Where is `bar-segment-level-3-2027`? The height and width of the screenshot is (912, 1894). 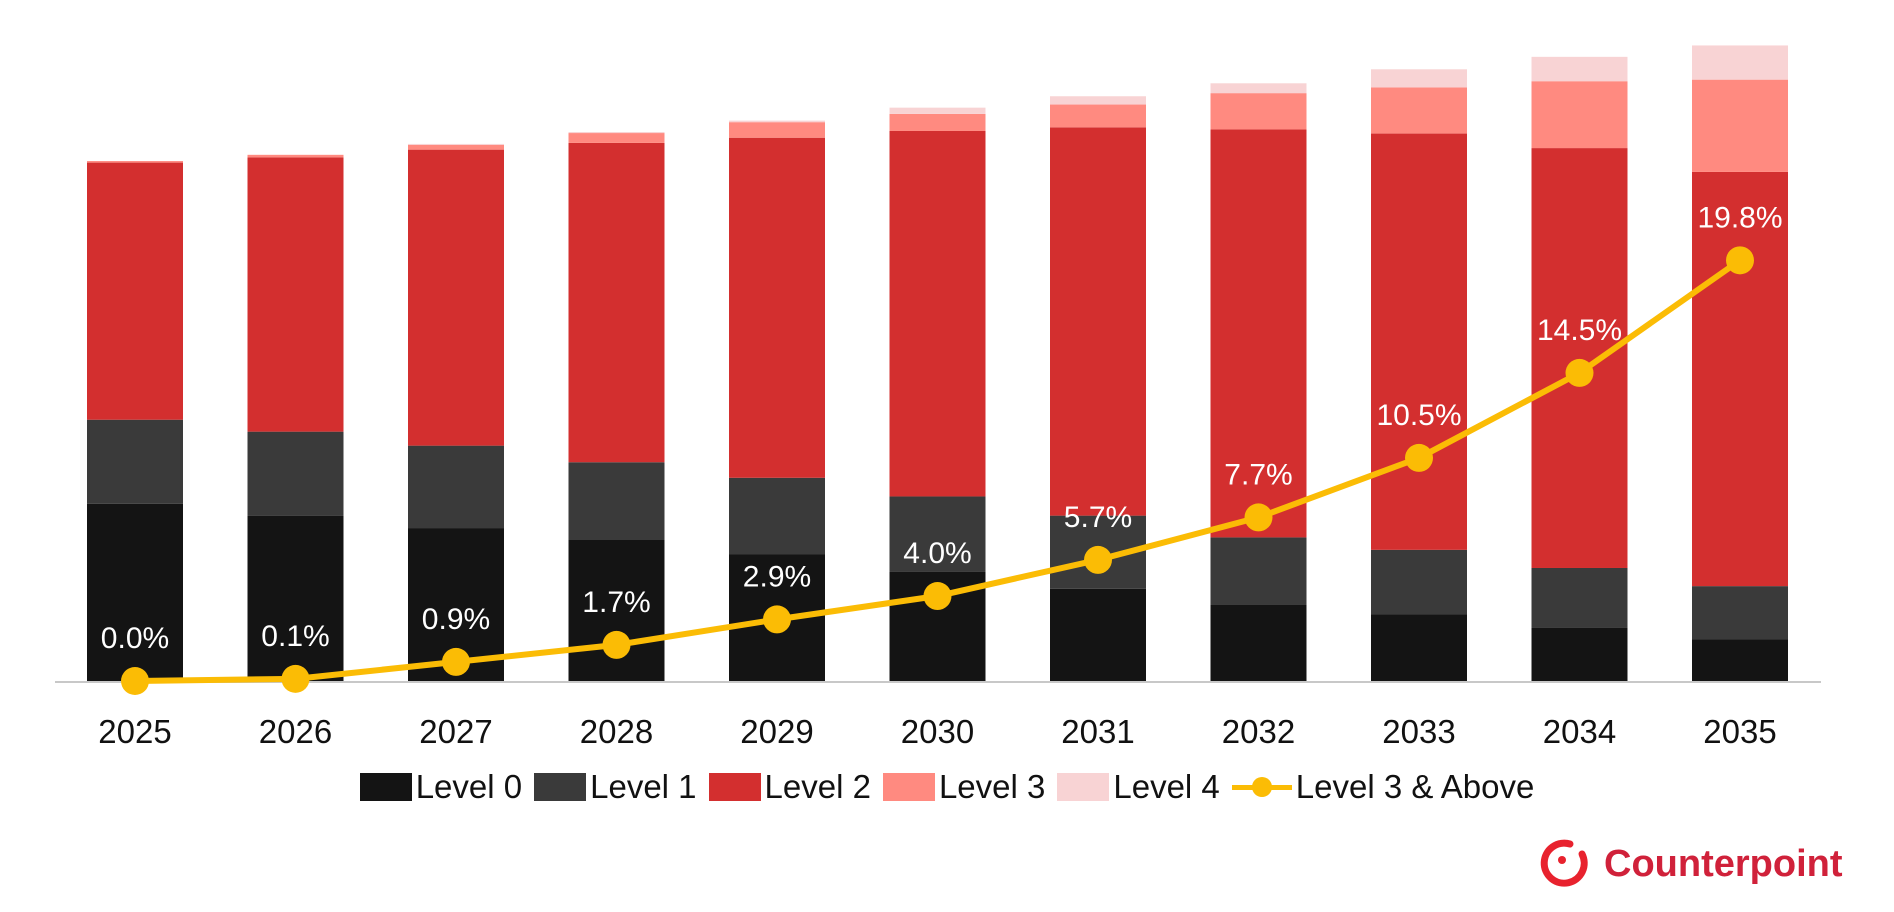
bar-segment-level-3-2027 is located at coordinates (456, 147).